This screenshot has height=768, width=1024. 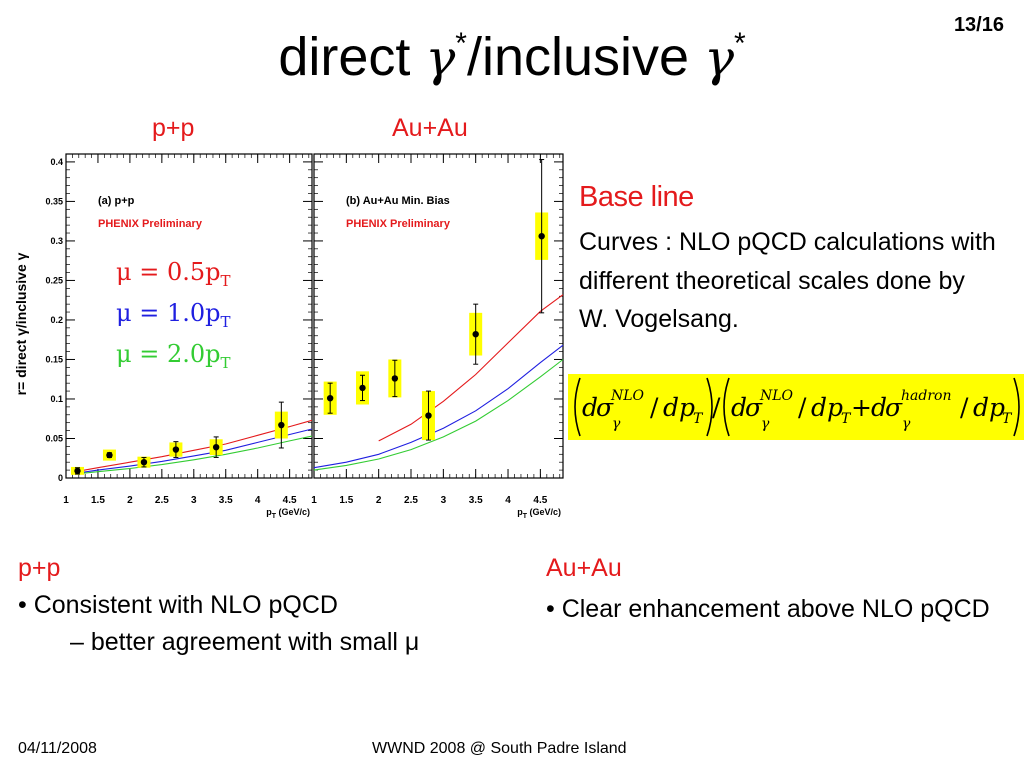 What do you see at coordinates (173, 356) in the screenshot?
I see `legend-entry-3: μ = 2.0pT` at bounding box center [173, 356].